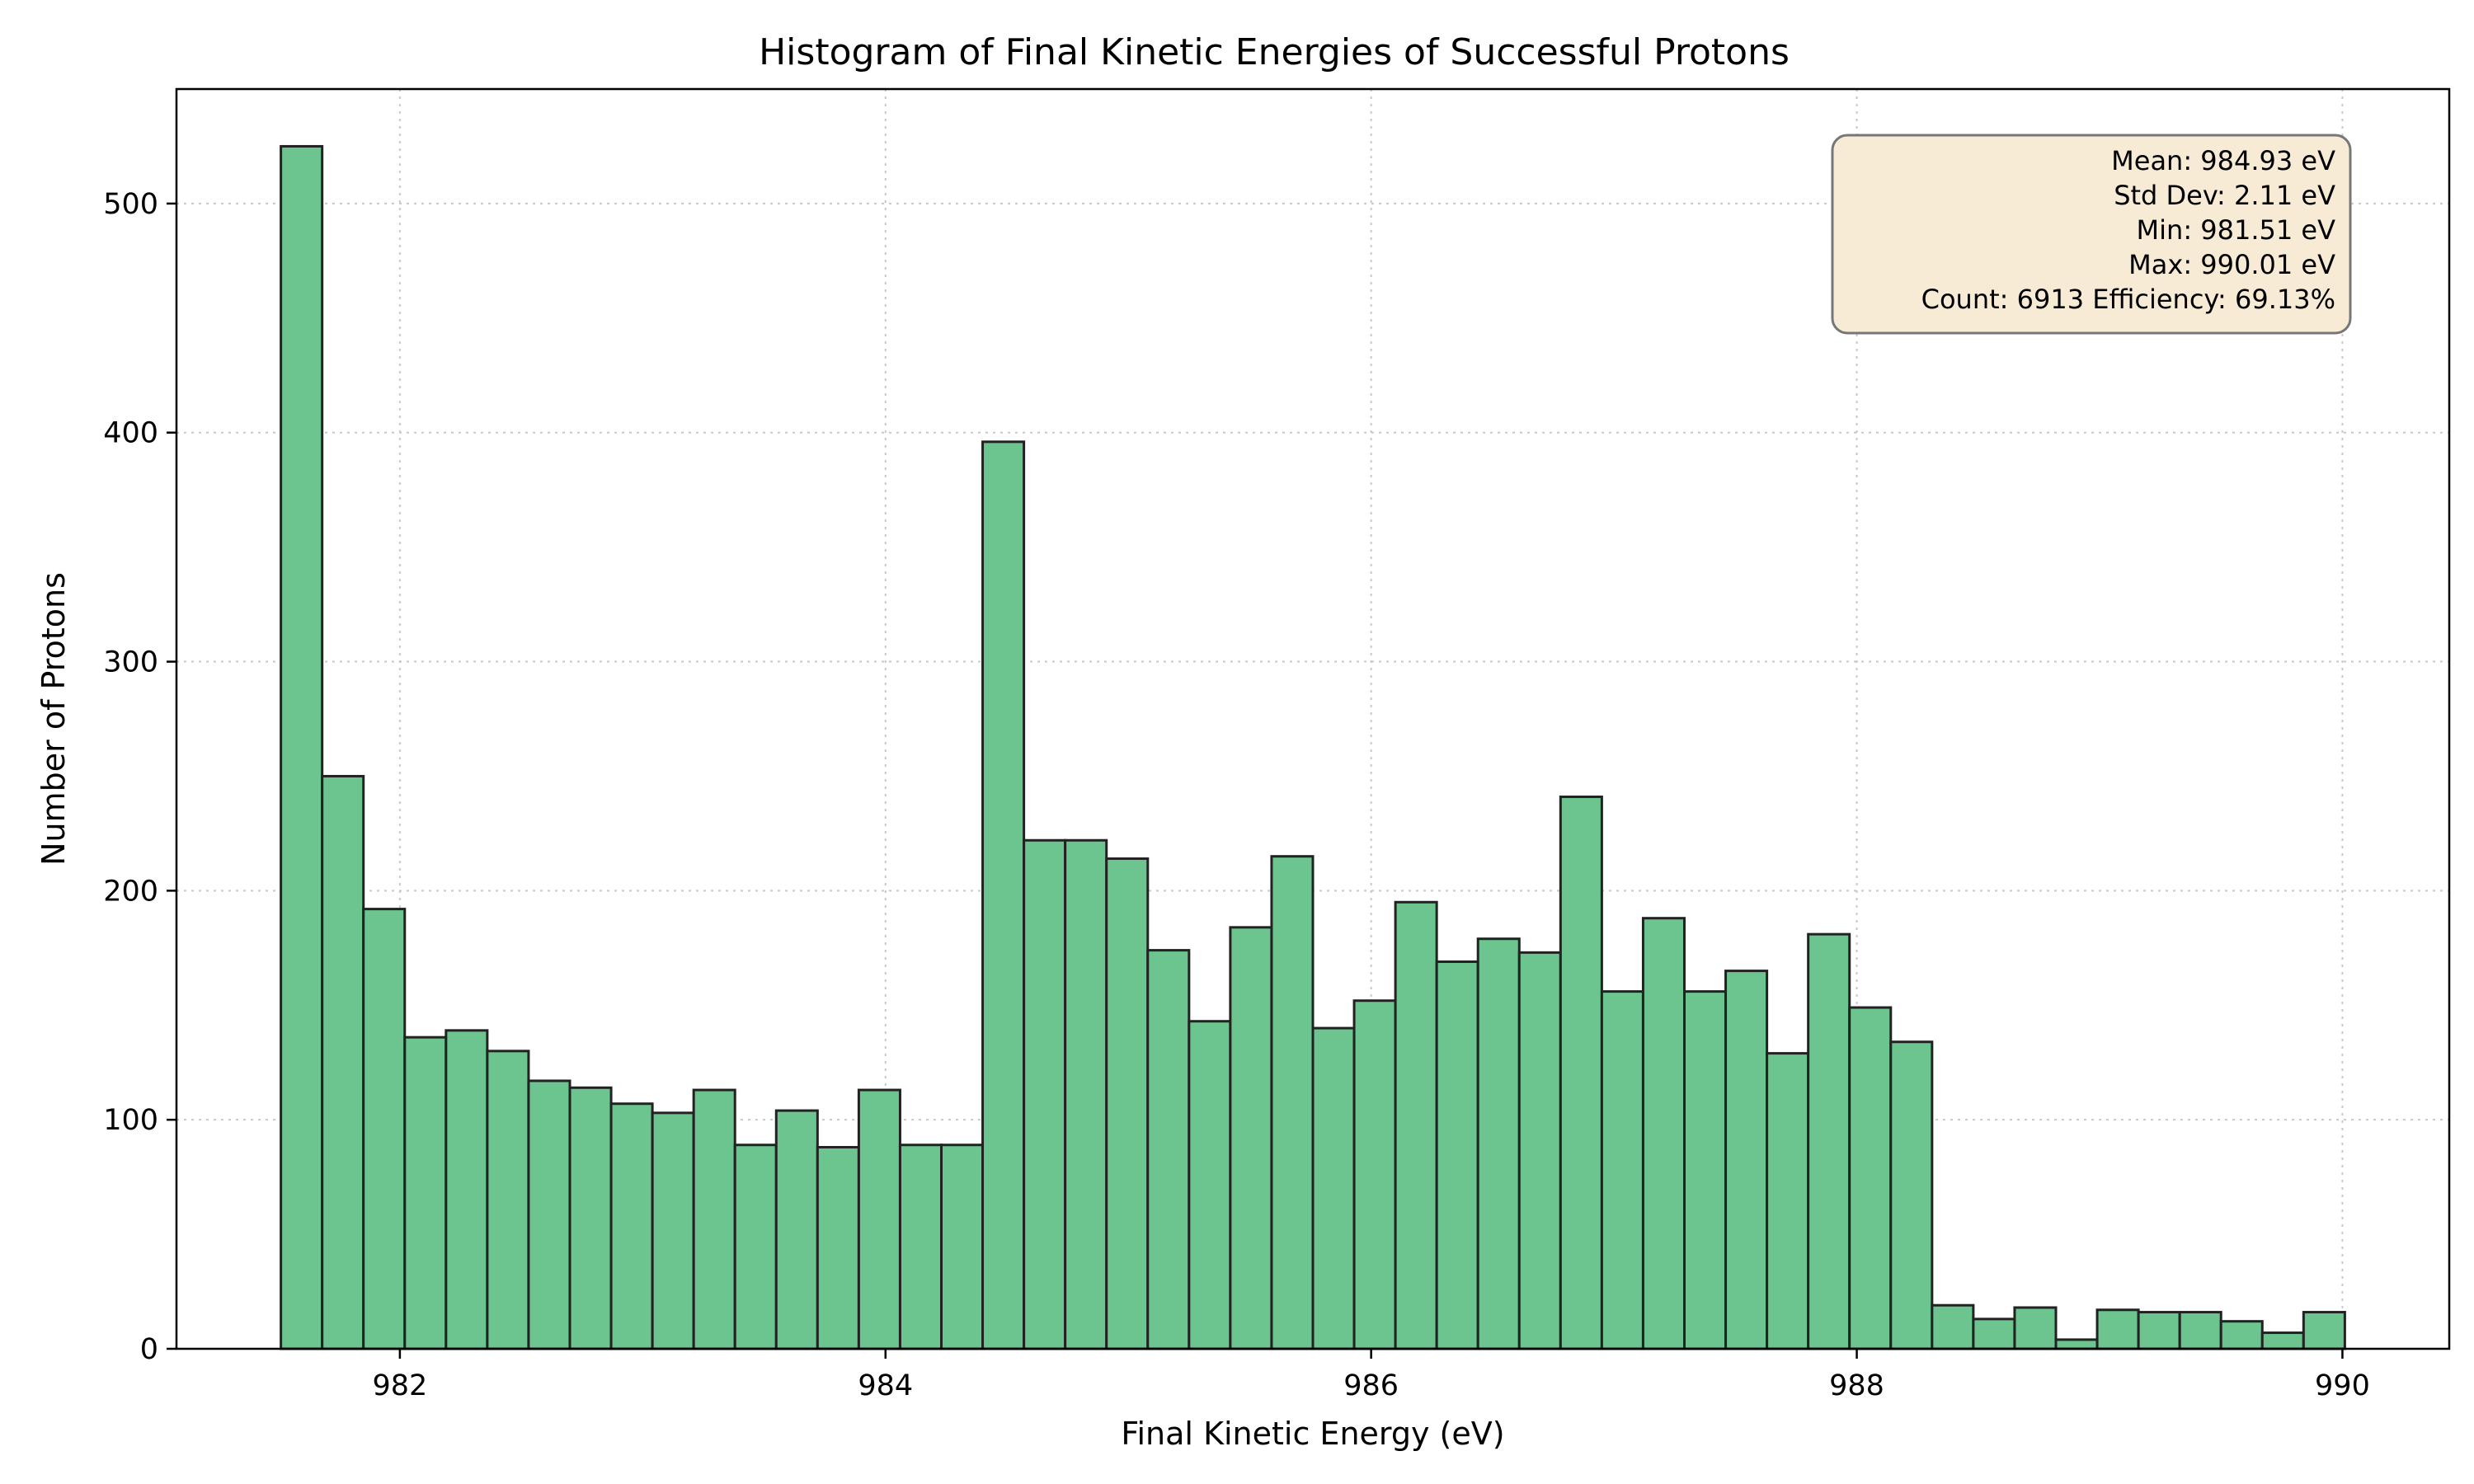  I want to click on y-axis-ticks: 0 100 200 300 400 500, so click(139, 777).